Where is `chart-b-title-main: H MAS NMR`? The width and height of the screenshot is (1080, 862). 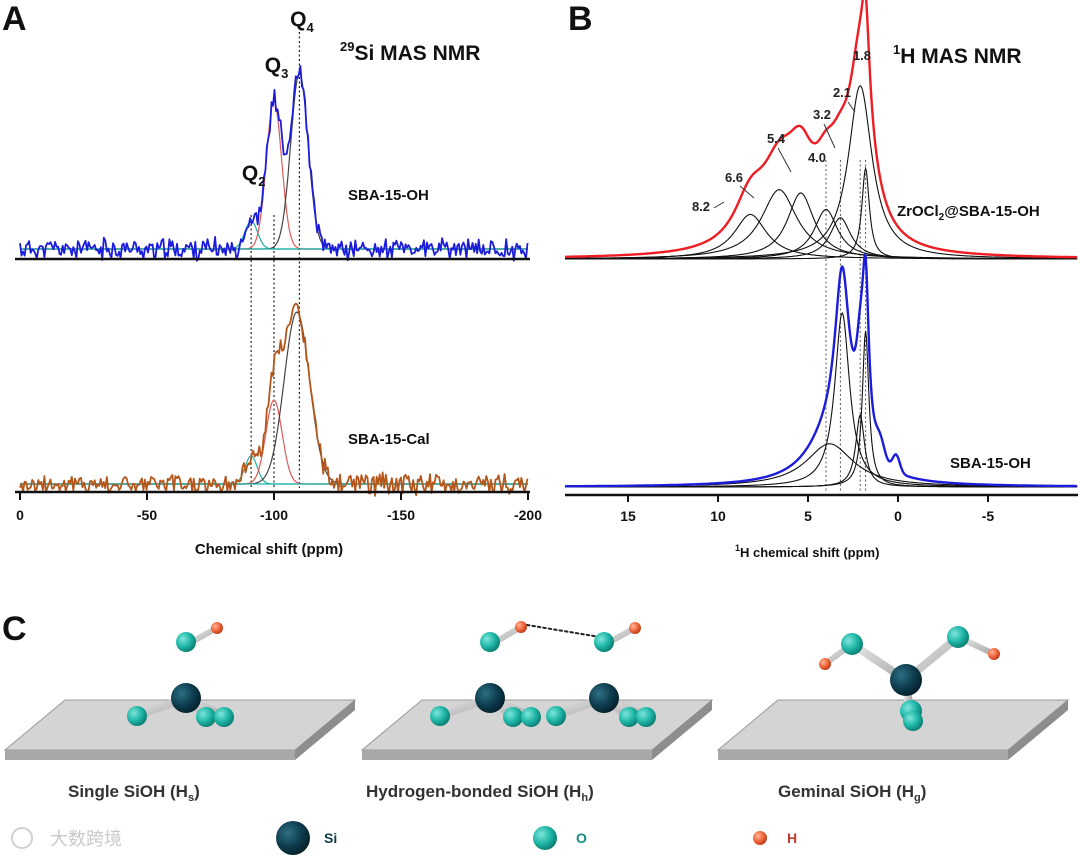
chart-b-title-main: H MAS NMR is located at coordinates (960, 56).